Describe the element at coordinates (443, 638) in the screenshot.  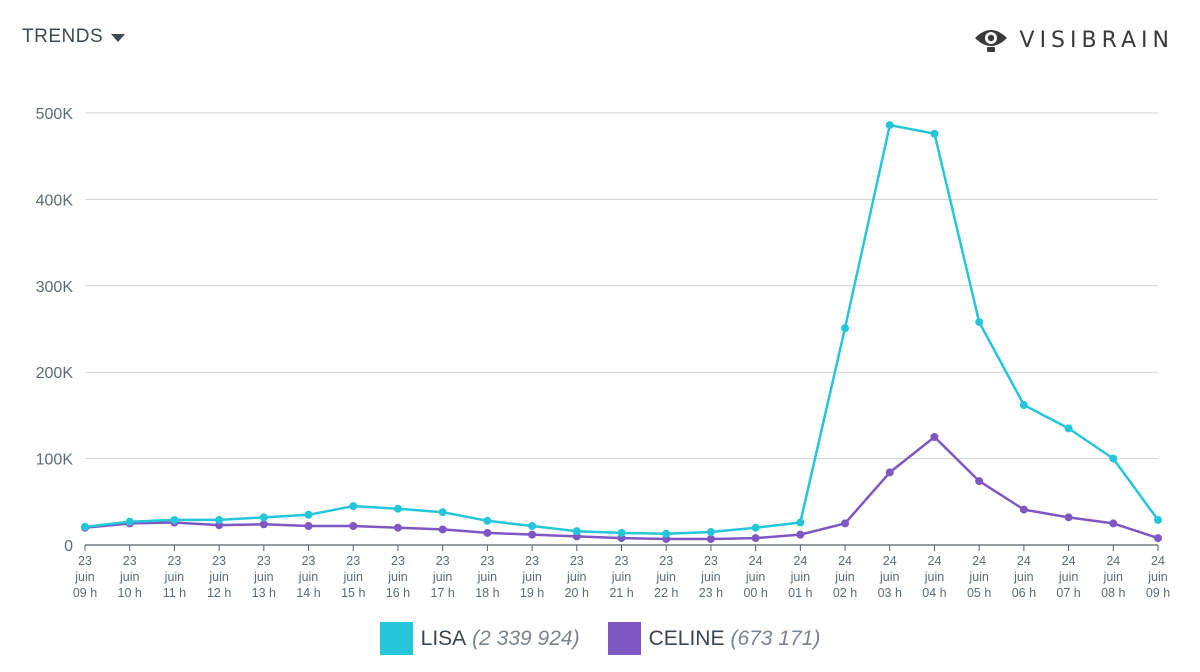
I see `legend-name-lisa: LISA` at that location.